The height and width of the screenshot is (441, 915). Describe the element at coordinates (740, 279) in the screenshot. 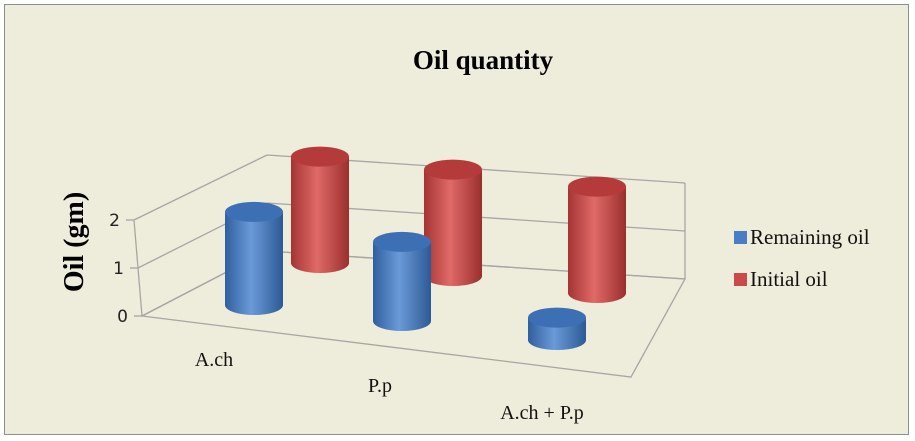

I see `legend-swatch-initial-oil` at that location.